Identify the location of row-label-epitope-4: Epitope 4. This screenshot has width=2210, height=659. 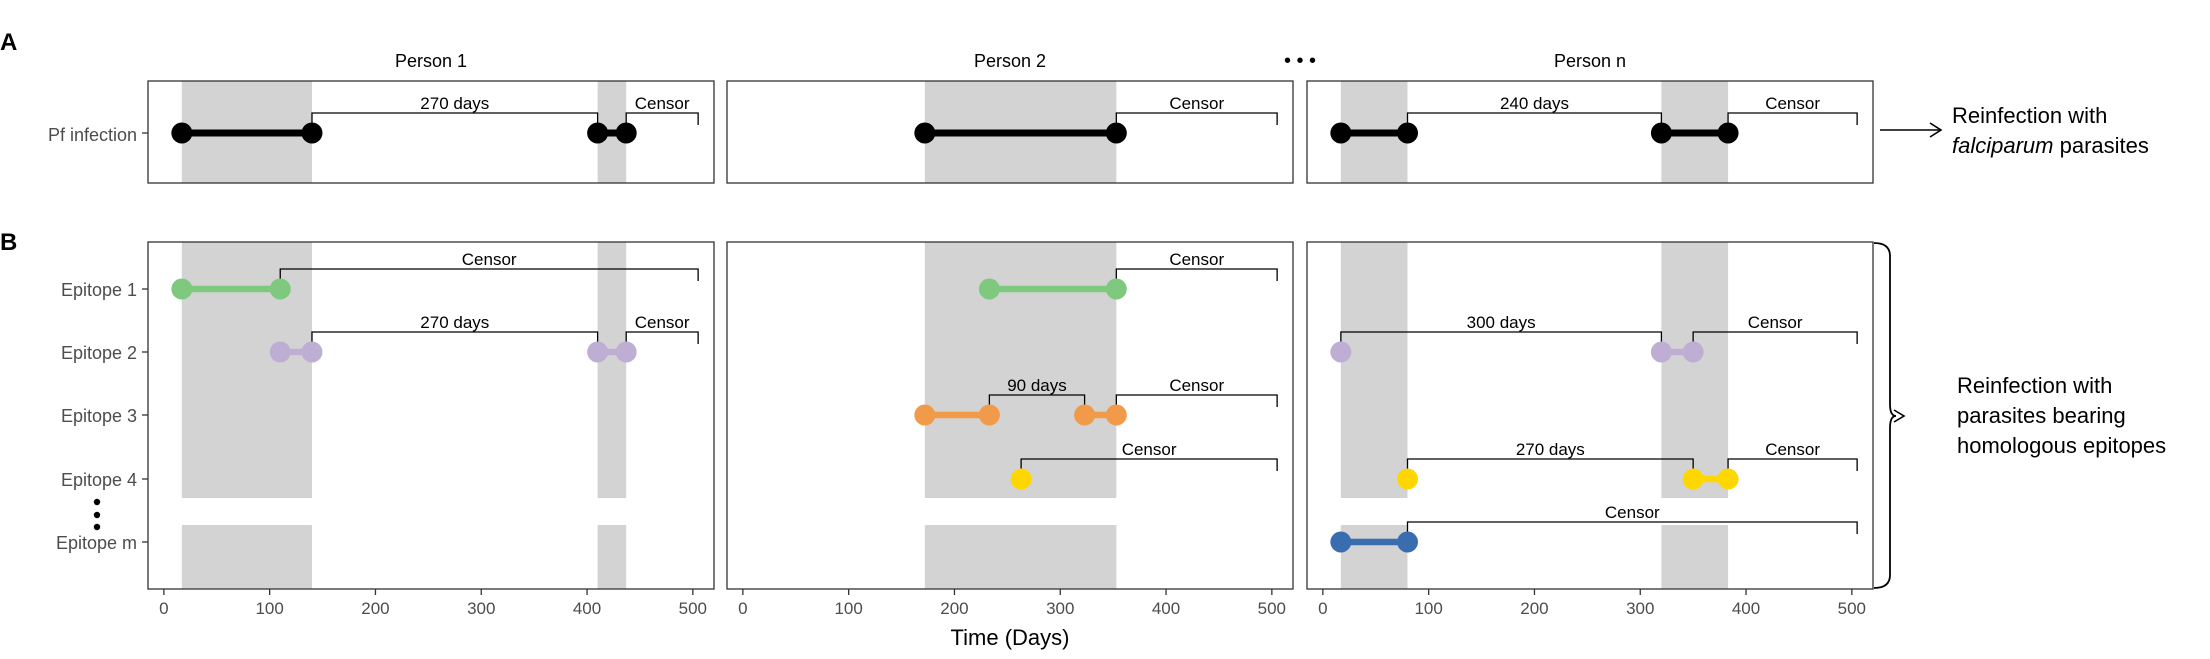
(99, 480).